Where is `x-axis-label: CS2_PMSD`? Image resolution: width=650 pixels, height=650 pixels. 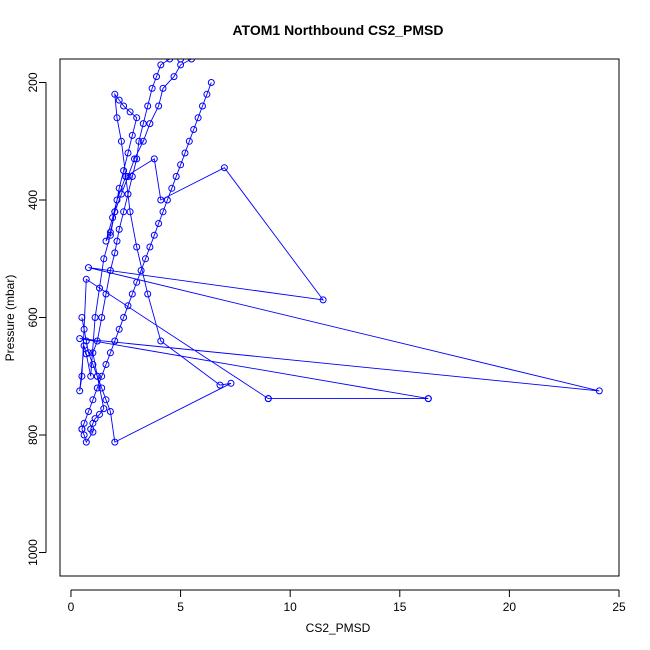
x-axis-label: CS2_PMSD is located at coordinates (338, 628).